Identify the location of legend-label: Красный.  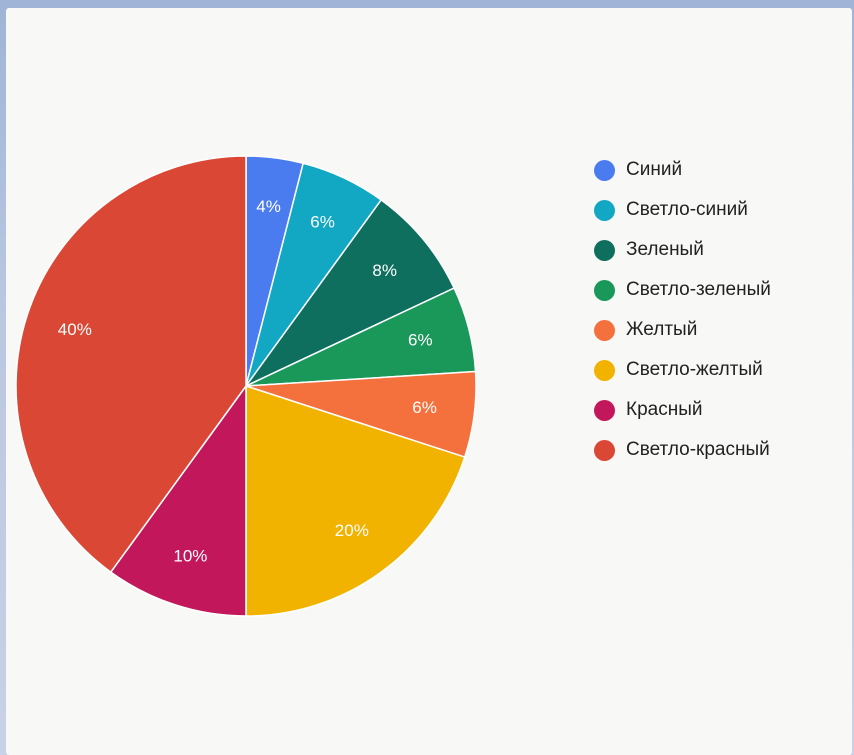
(664, 409).